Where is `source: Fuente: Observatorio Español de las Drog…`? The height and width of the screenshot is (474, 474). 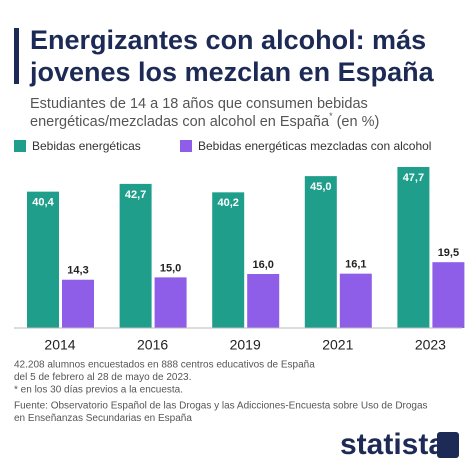 source: Fuente: Observatorio Español de las Drog… is located at coordinates (221, 406).